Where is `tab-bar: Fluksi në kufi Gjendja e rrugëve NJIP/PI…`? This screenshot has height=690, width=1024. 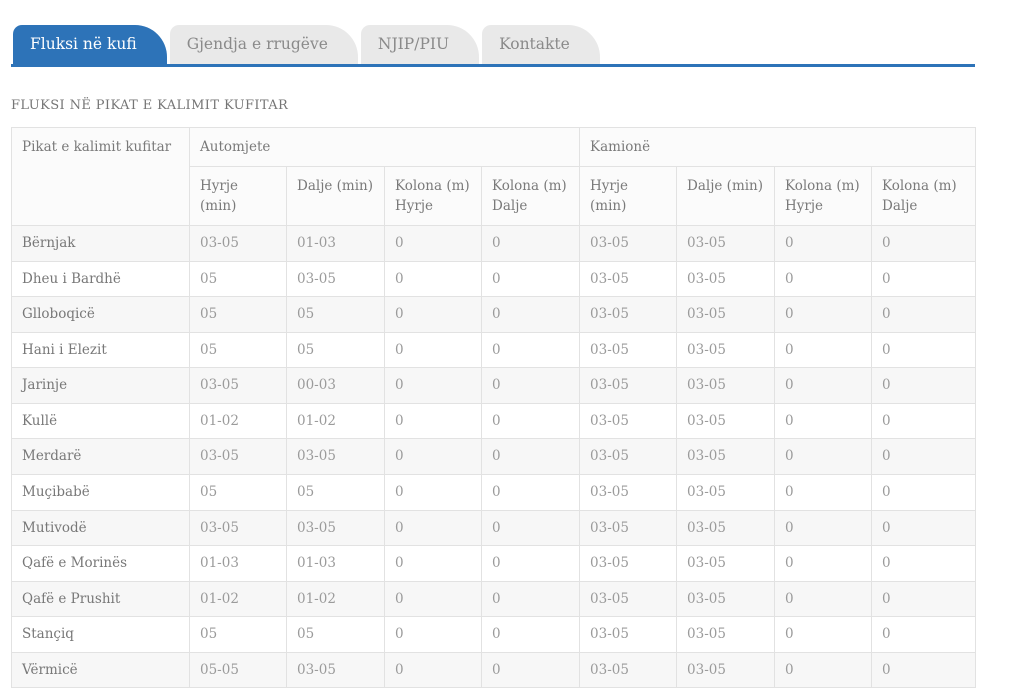
tab-bar: Fluksi në kufi Gjendja e rrugëve NJIP/PI… is located at coordinates (493, 46).